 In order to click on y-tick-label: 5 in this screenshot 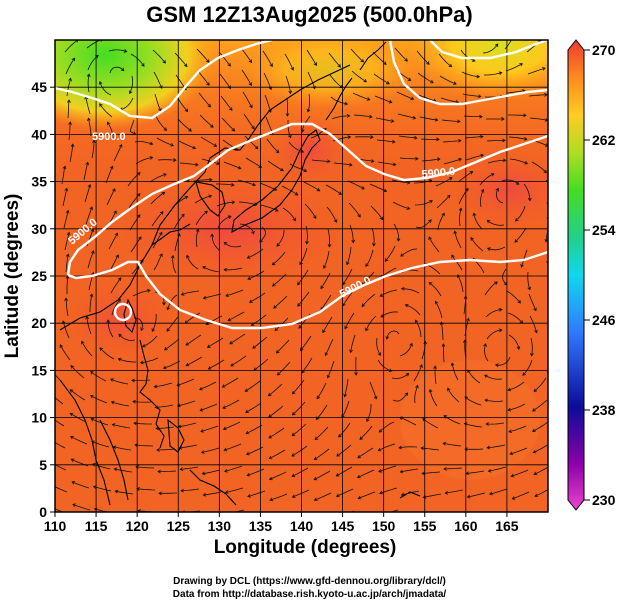, I will do `click(43, 465)`.